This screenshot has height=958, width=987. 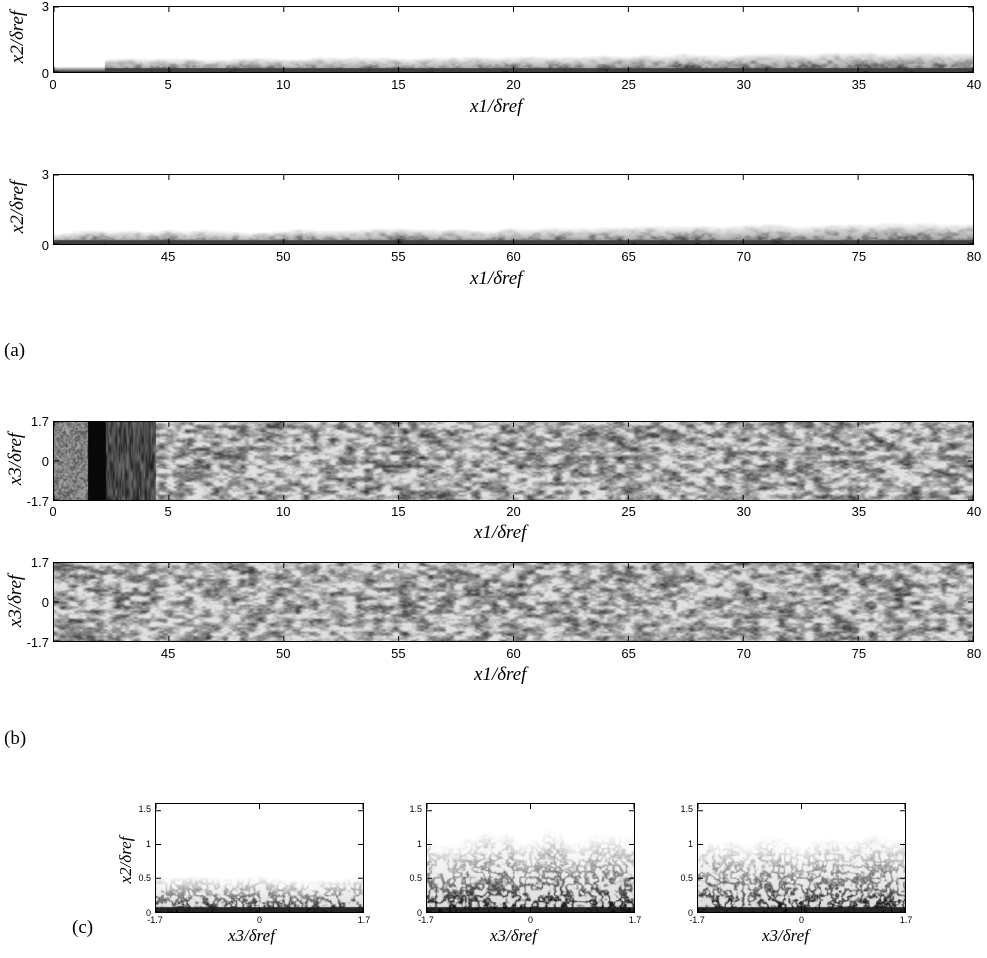 I want to click on panel-tag-c: (c), so click(x=83, y=927).